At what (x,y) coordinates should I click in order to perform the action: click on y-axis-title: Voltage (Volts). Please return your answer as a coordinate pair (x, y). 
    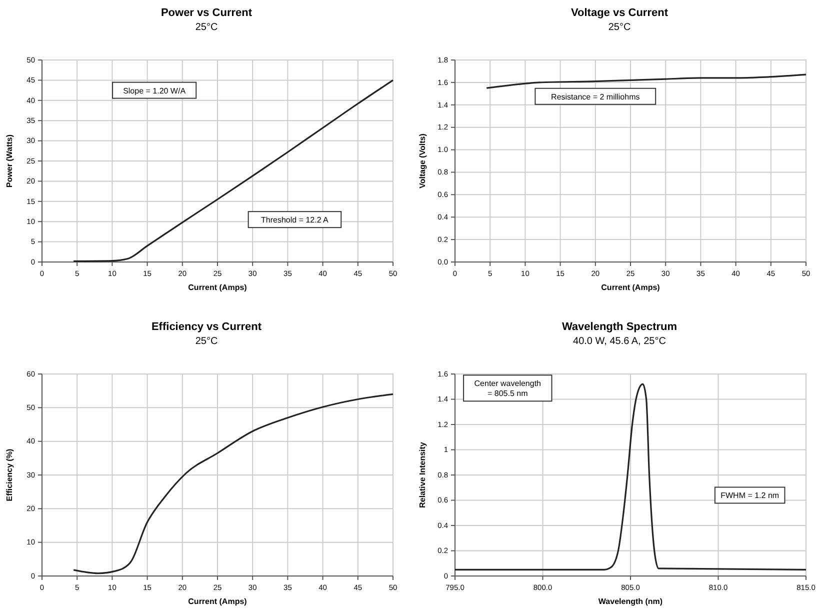
    Looking at the image, I should click on (422, 160).